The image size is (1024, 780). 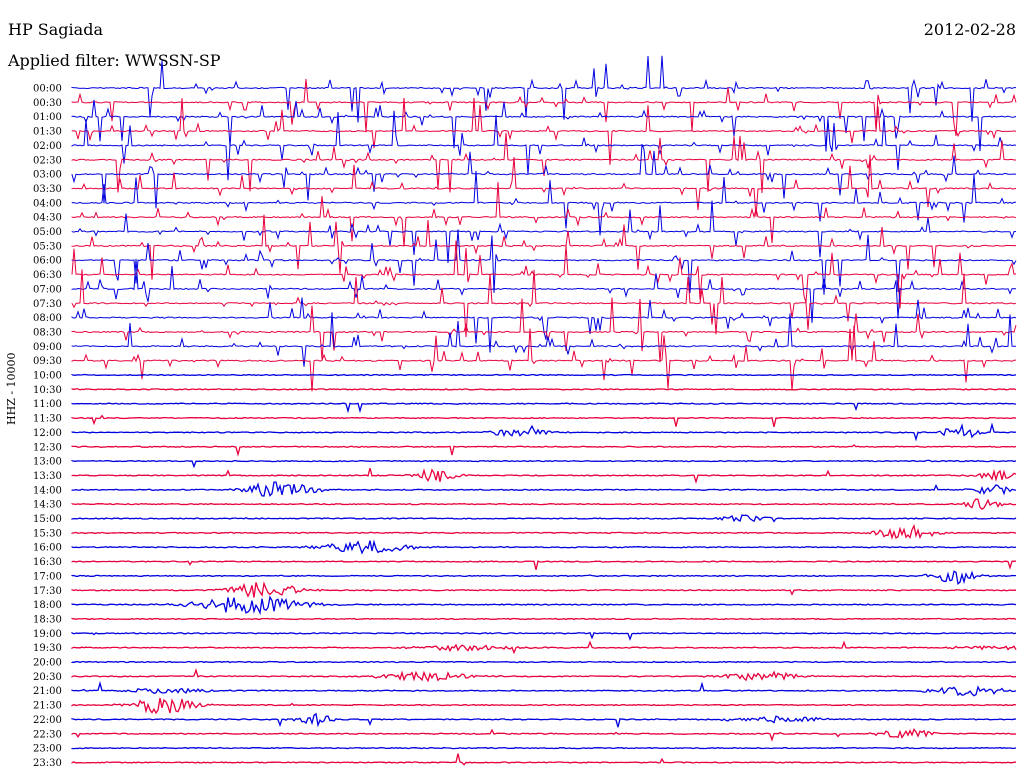 I want to click on filter-label: Applied filter: WWSSN-SP, so click(x=114, y=60).